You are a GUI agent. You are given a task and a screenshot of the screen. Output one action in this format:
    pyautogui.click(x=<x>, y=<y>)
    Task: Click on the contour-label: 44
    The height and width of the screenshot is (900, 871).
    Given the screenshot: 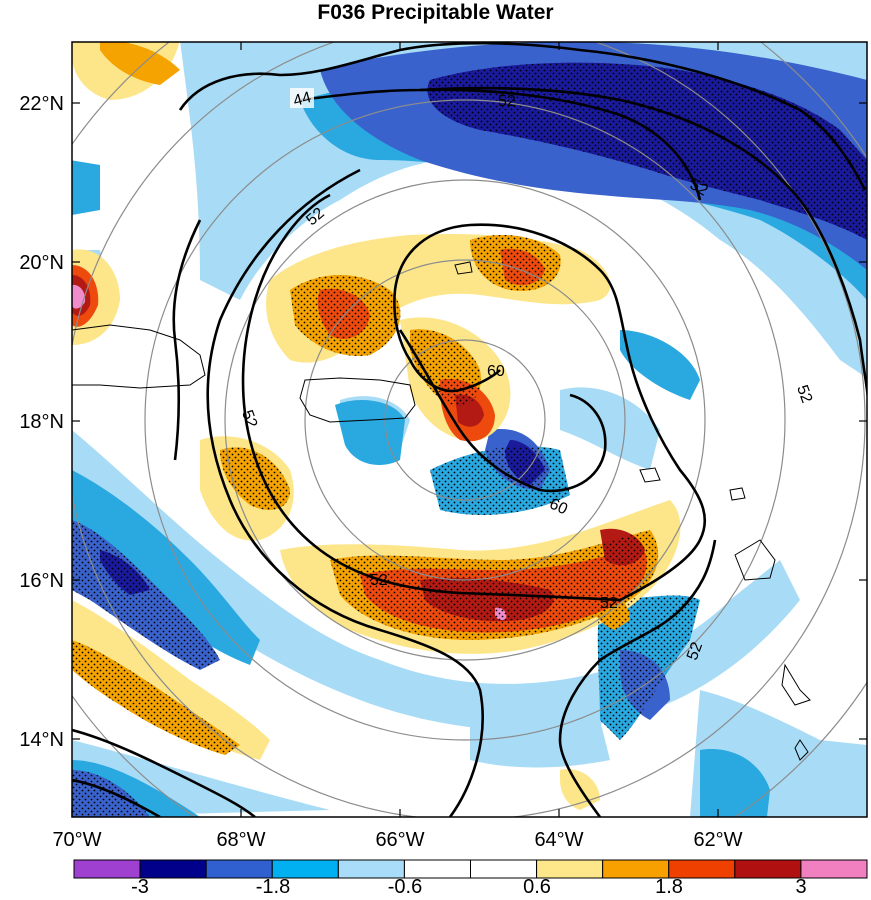 What is the action you would take?
    pyautogui.click(x=302, y=99)
    